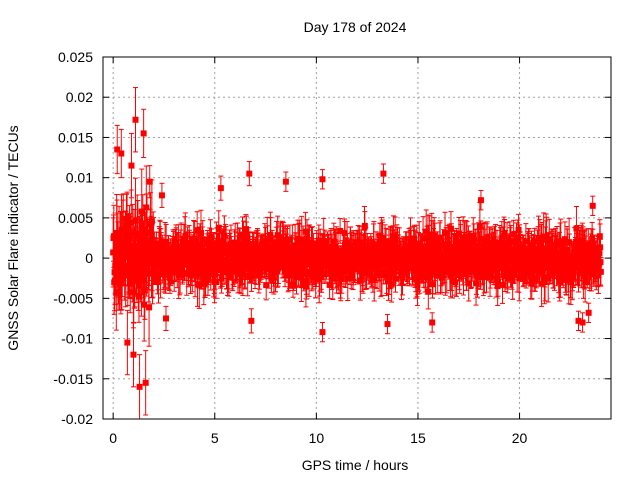 This screenshot has width=640, height=480. What do you see at coordinates (75, 218) in the screenshot?
I see `y-tick-label: 0.005` at bounding box center [75, 218].